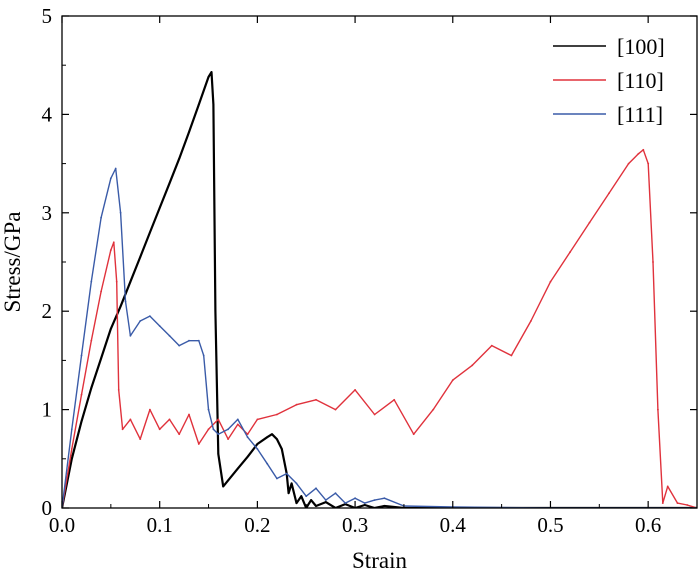  What do you see at coordinates (609, 80) in the screenshot?
I see `legend: [100] [110] [111]` at bounding box center [609, 80].